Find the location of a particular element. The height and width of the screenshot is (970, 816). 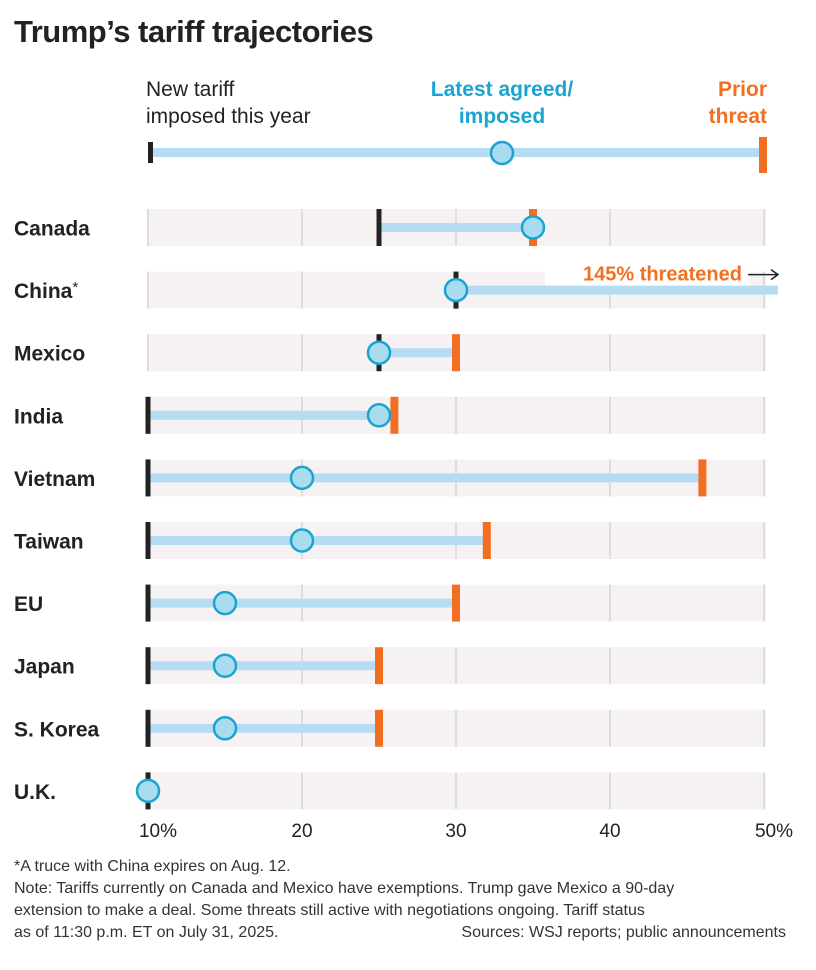

x-tick-label: 50% is located at coordinates (774, 831).